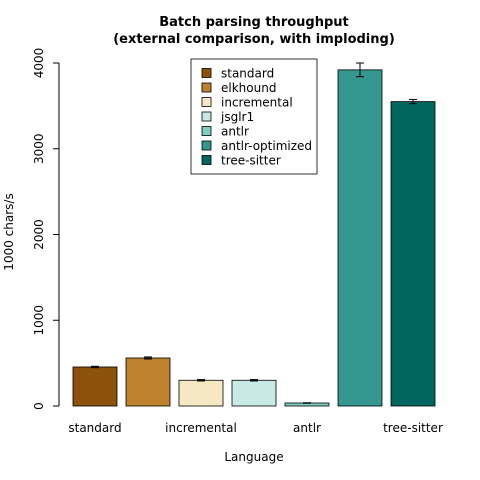  What do you see at coordinates (413, 254) in the screenshot?
I see `bar-tree-sitter` at bounding box center [413, 254].